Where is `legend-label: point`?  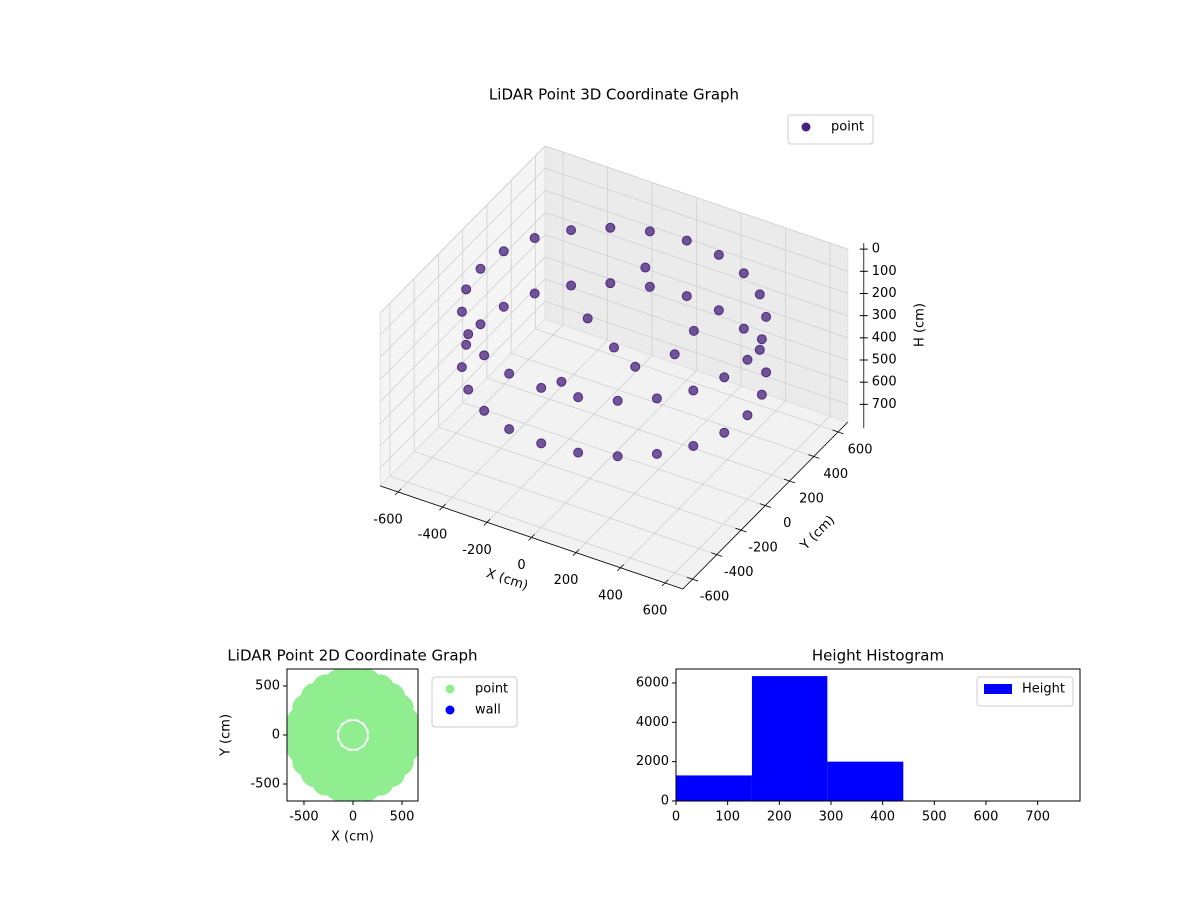
legend-label: point is located at coordinates (847, 127).